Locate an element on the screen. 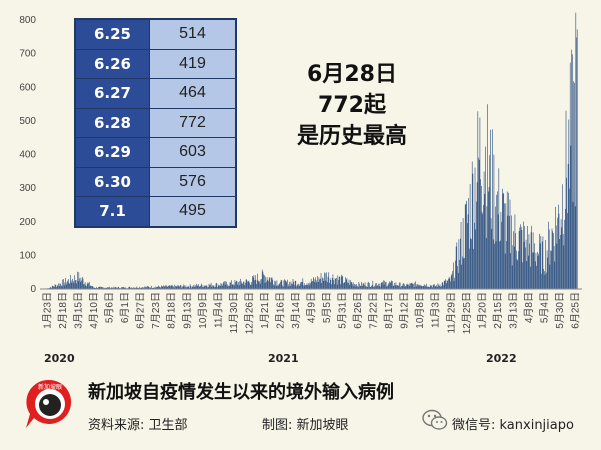 The width and height of the screenshot is (601, 450). y-tick-label: 0 is located at coordinates (33, 289).